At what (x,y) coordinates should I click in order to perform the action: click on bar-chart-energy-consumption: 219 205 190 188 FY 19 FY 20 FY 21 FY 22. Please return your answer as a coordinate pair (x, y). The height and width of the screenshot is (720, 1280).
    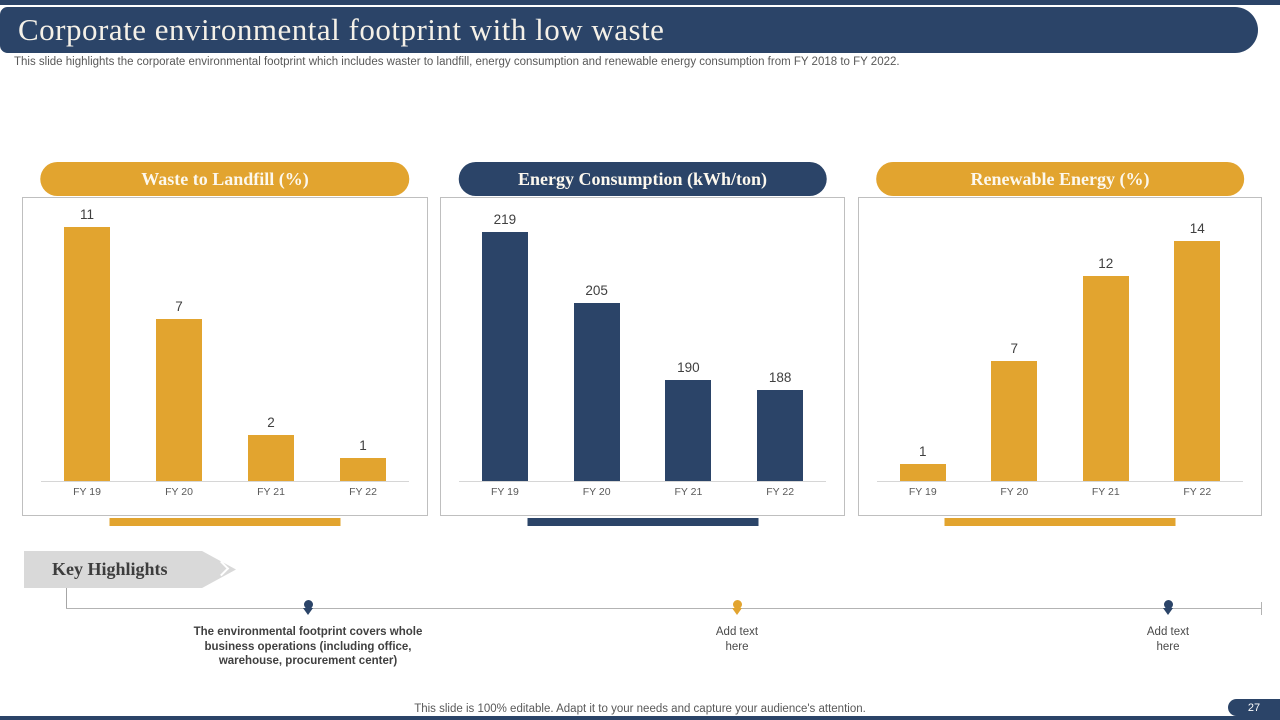
    Looking at the image, I should click on (642, 356).